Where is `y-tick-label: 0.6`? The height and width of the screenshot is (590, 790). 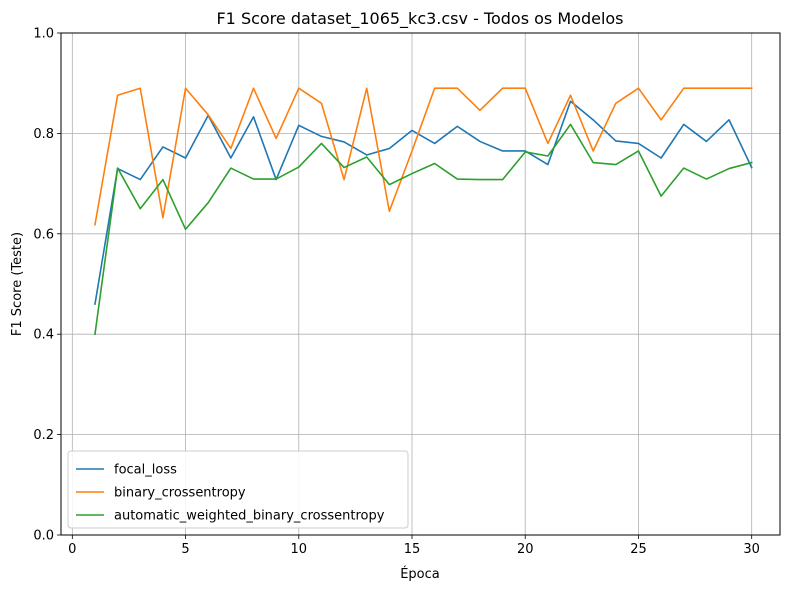 y-tick-label: 0.6 is located at coordinates (43, 234).